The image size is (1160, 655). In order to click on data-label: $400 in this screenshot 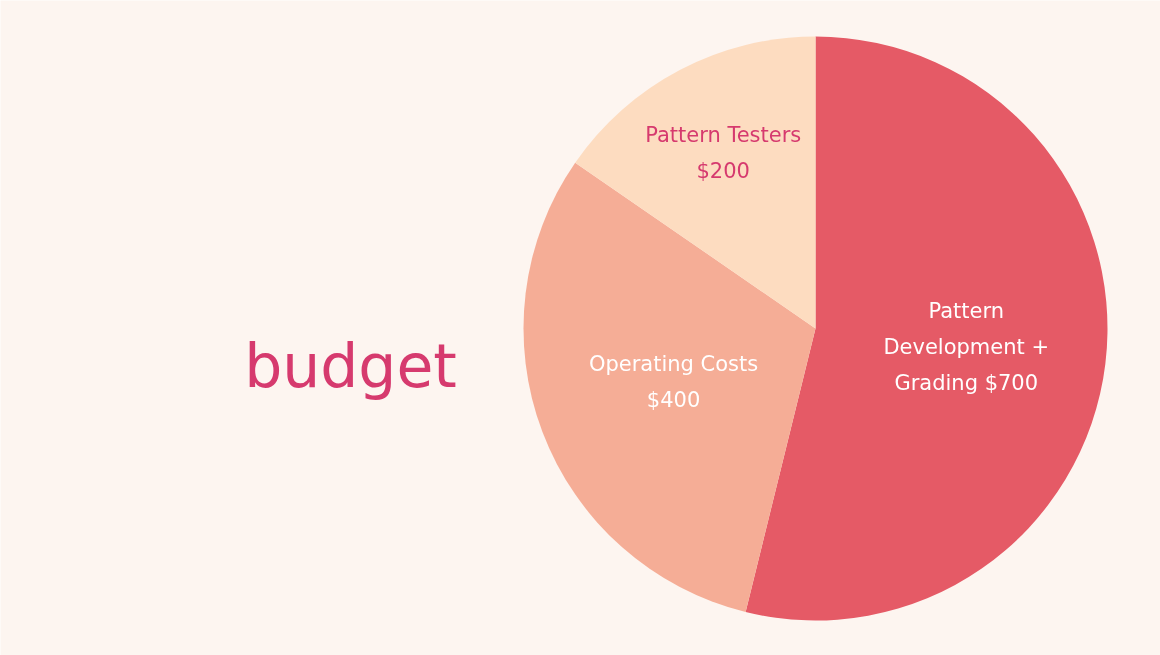, I will do `click(673, 400)`.